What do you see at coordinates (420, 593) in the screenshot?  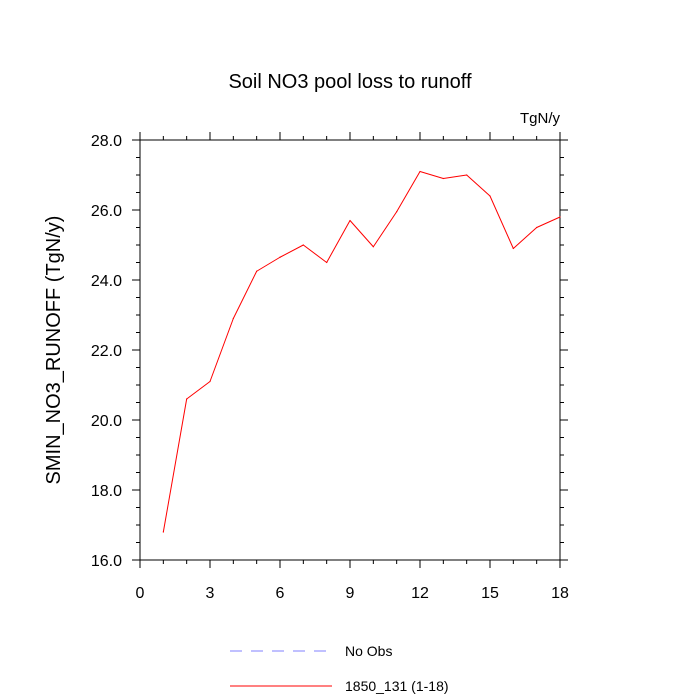 I see `x-tick-label: 12` at bounding box center [420, 593].